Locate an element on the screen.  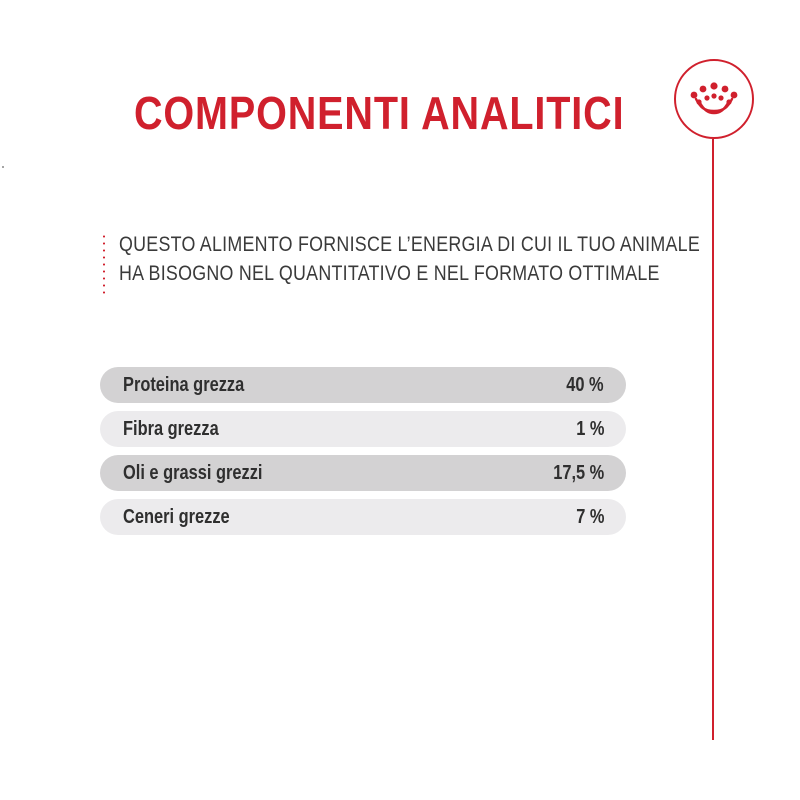
row-value: 1 % is located at coordinates (589, 429).